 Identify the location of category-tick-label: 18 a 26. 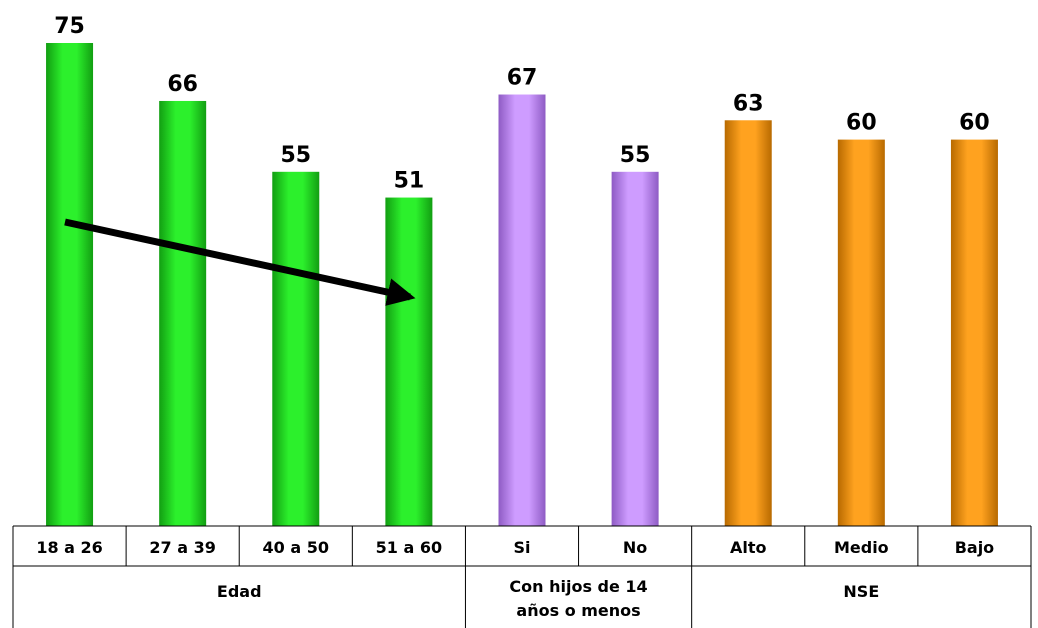
(69, 547).